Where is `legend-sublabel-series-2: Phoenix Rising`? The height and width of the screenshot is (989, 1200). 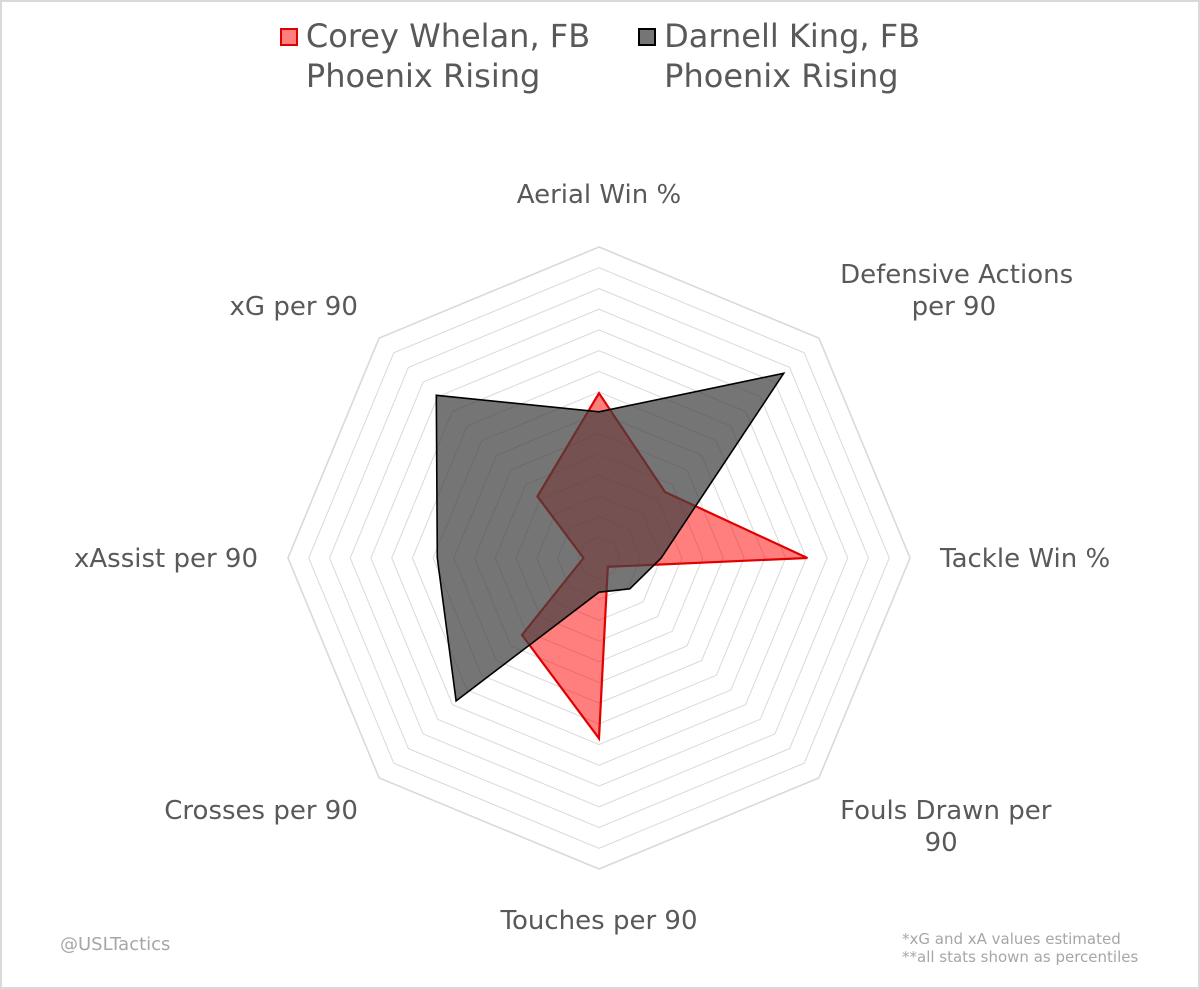
legend-sublabel-series-2: Phoenix Rising is located at coordinates (781, 76).